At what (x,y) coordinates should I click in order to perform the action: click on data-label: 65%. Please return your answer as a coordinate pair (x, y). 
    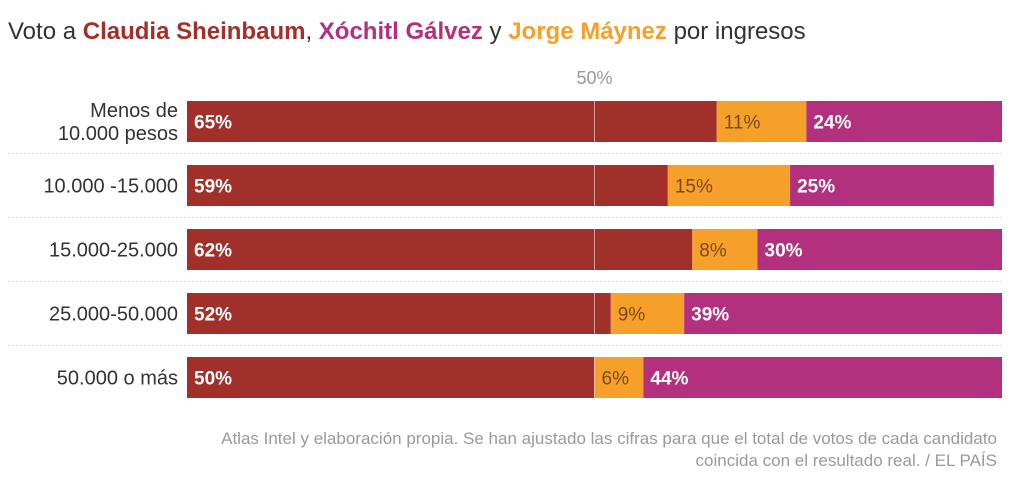
    Looking at the image, I should click on (213, 123).